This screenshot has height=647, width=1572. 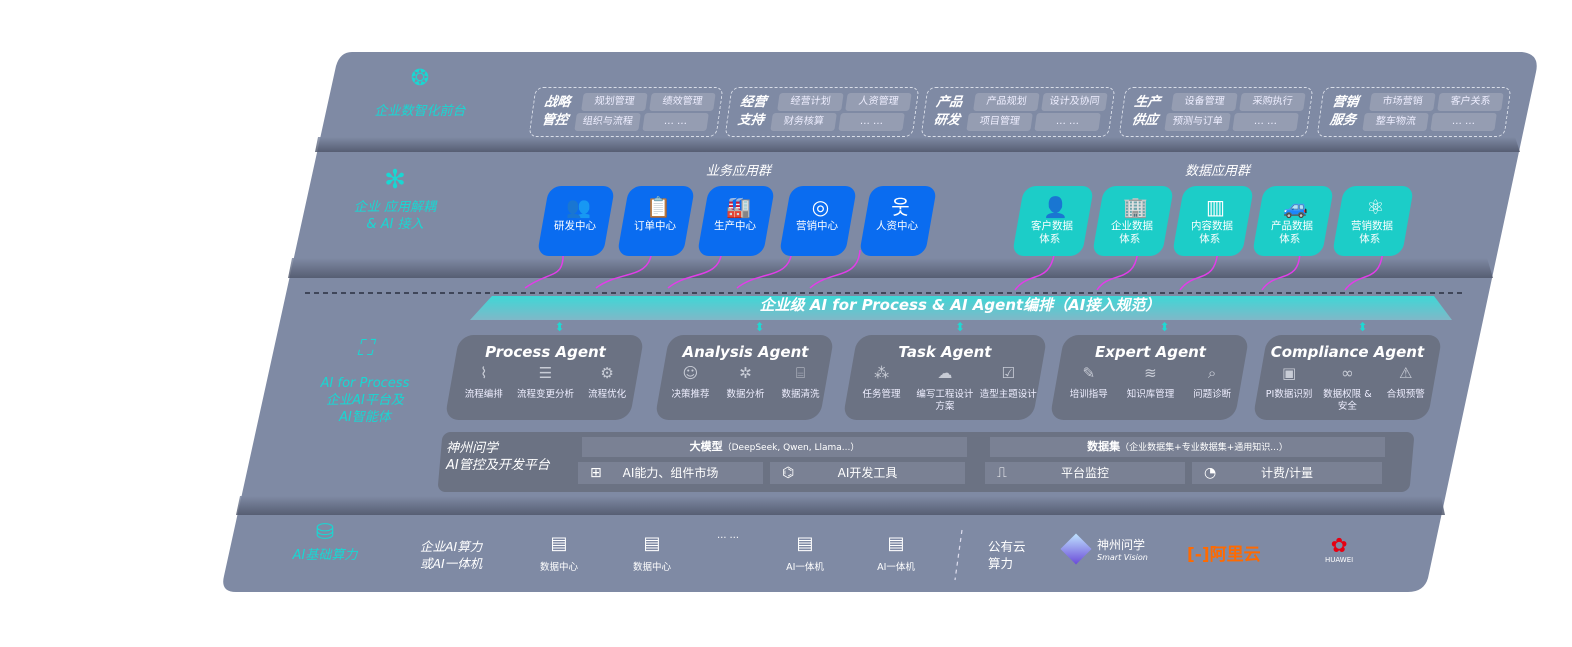 I want to click on factory-icon: 🏭, so click(x=738, y=207).